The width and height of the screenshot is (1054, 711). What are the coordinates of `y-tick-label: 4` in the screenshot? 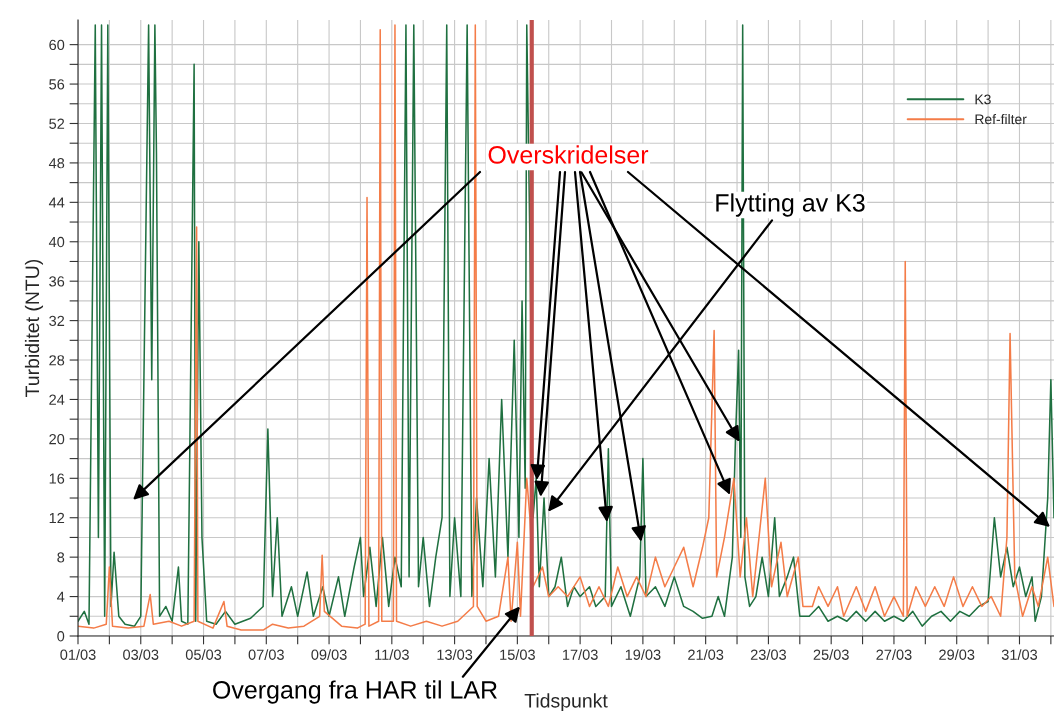 It's located at (61, 596).